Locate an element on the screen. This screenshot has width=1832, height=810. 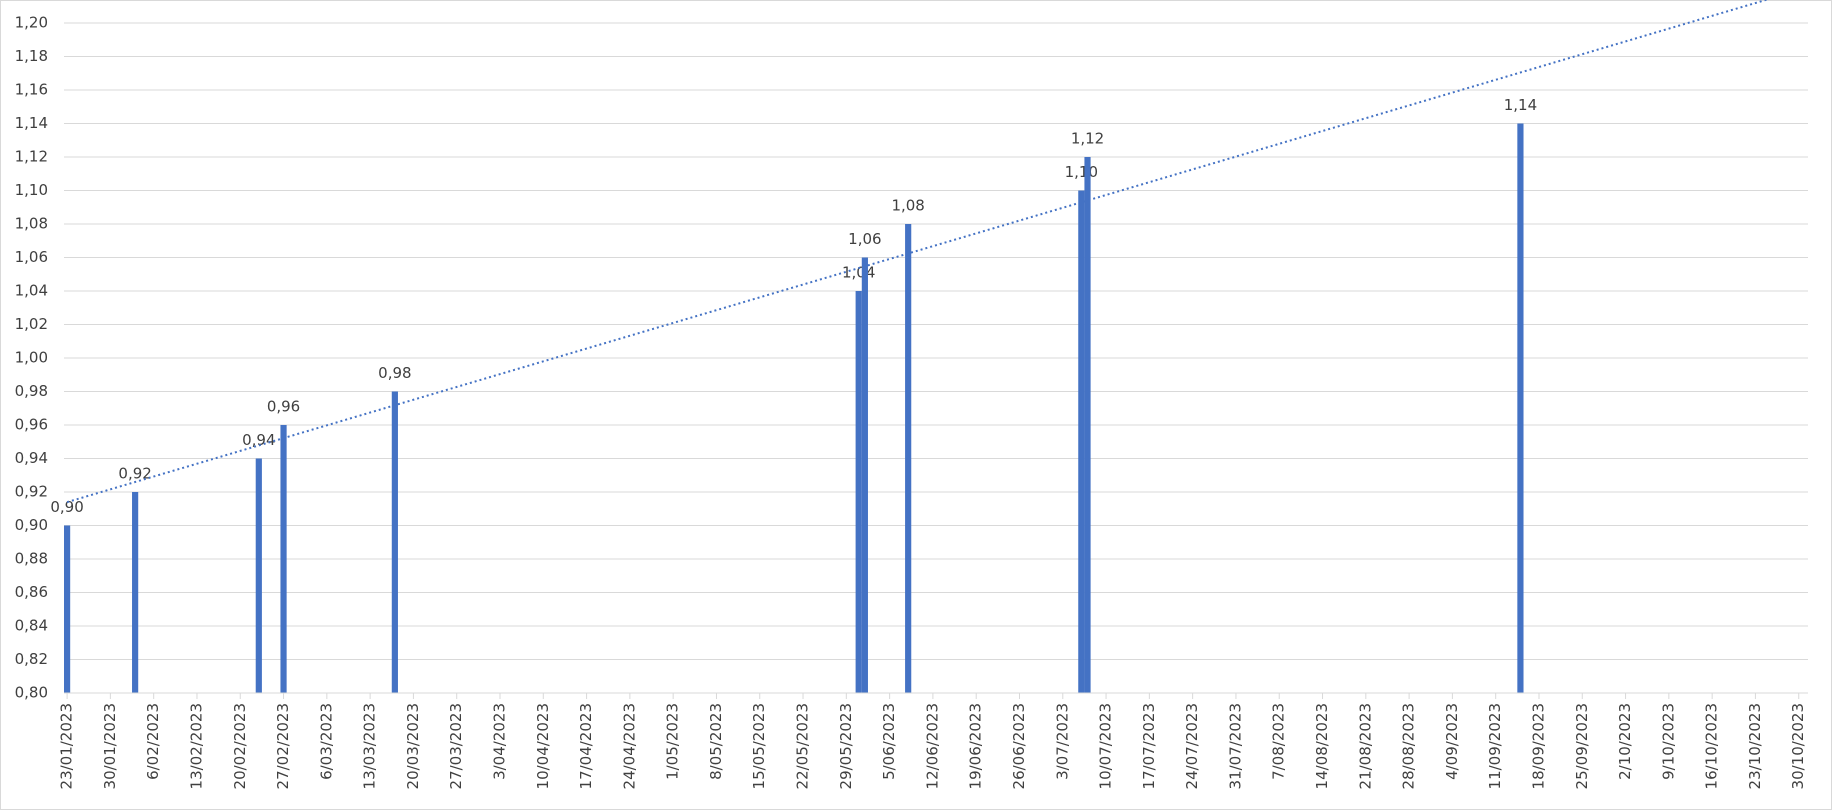
x-tick-label: 15/05/2023 is located at coordinates (759, 746).